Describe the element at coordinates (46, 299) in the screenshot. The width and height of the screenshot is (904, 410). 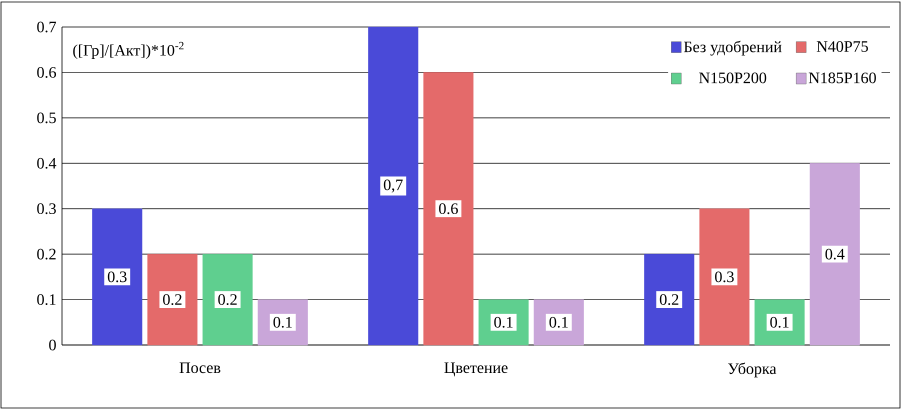
I see `y-tick-label: 0.1` at that location.